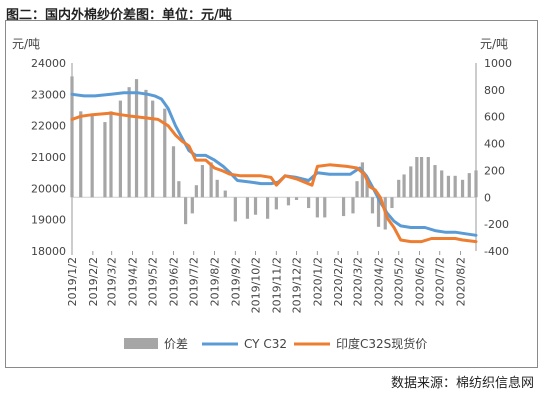 This screenshot has height=400, width=544. Describe the element at coordinates (487, 197) in the screenshot. I see `right-tick-label: 0` at that location.